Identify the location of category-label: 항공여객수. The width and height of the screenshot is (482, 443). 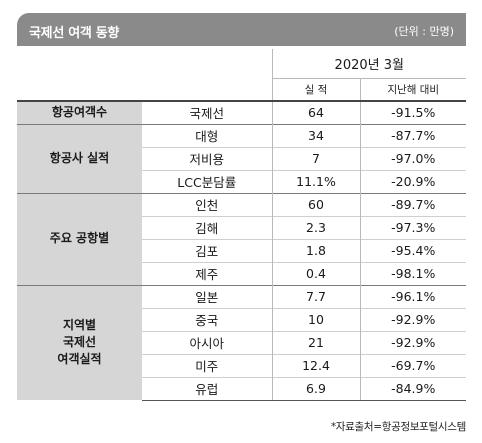
(79, 112).